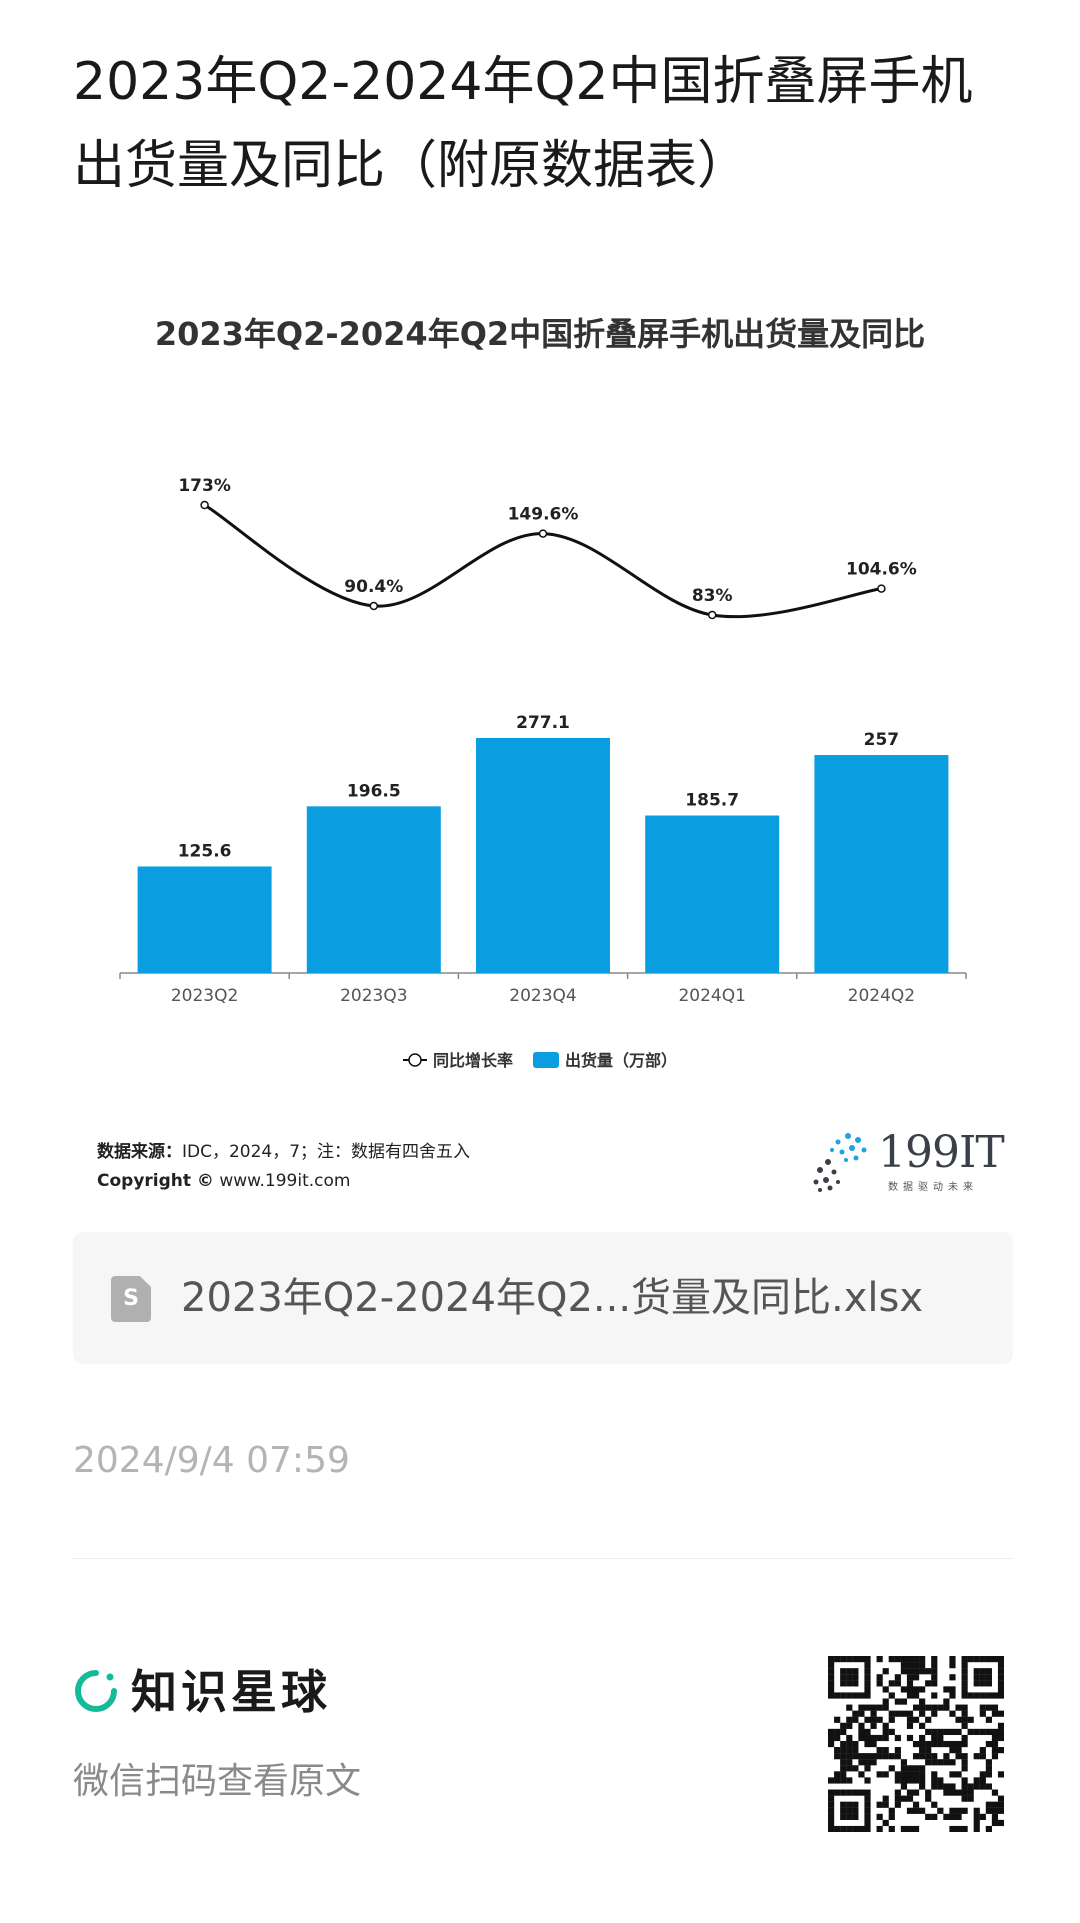  What do you see at coordinates (840, 1162) in the screenshot?
I see `logo-dots-icon` at bounding box center [840, 1162].